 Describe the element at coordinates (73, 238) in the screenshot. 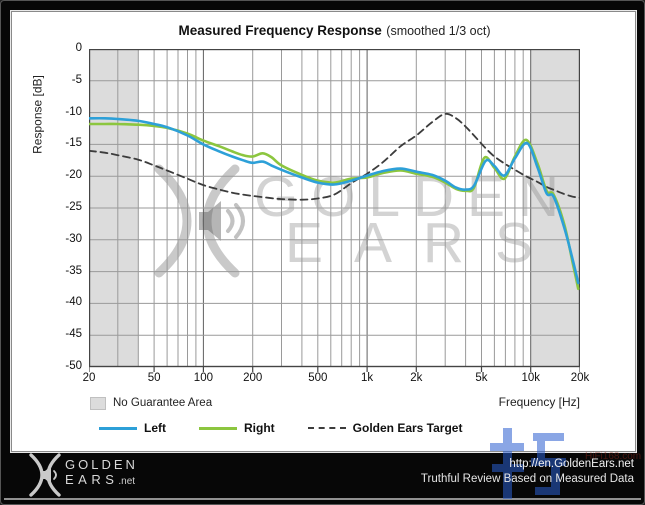

I see `y-tick-label: -30` at that location.